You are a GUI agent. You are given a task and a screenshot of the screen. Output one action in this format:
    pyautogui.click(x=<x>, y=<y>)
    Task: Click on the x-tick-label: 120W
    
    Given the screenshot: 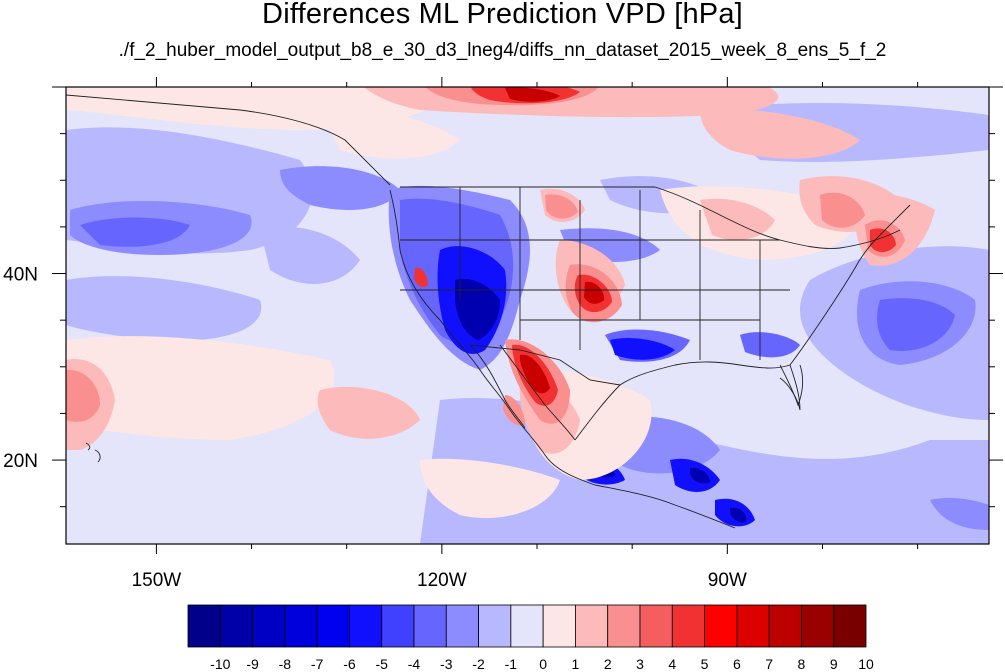 What is the action you would take?
    pyautogui.click(x=442, y=580)
    